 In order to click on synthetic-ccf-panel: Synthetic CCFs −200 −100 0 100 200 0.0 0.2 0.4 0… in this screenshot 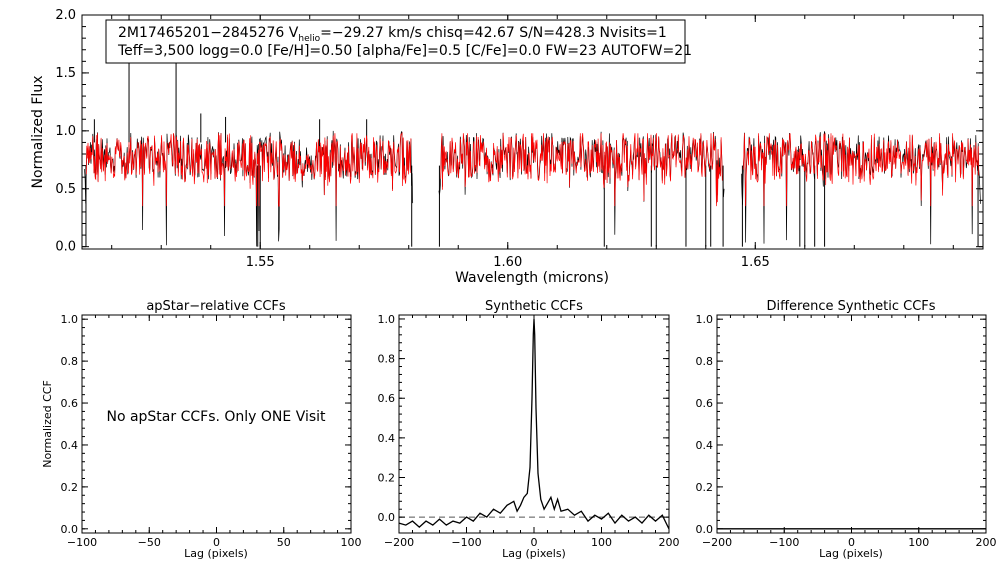, I will do `click(529, 429)`.